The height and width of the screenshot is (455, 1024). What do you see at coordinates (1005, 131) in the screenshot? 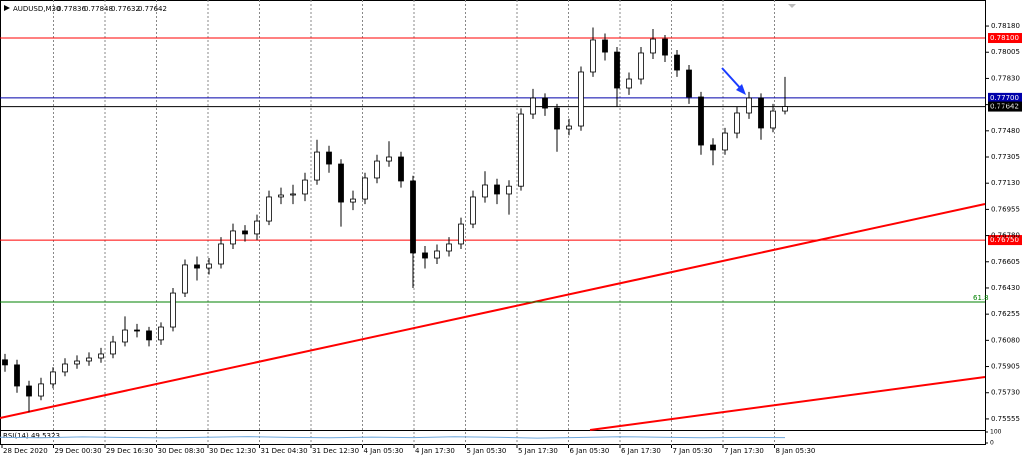
I see `y-tick-label: 0.77480` at bounding box center [1005, 131].